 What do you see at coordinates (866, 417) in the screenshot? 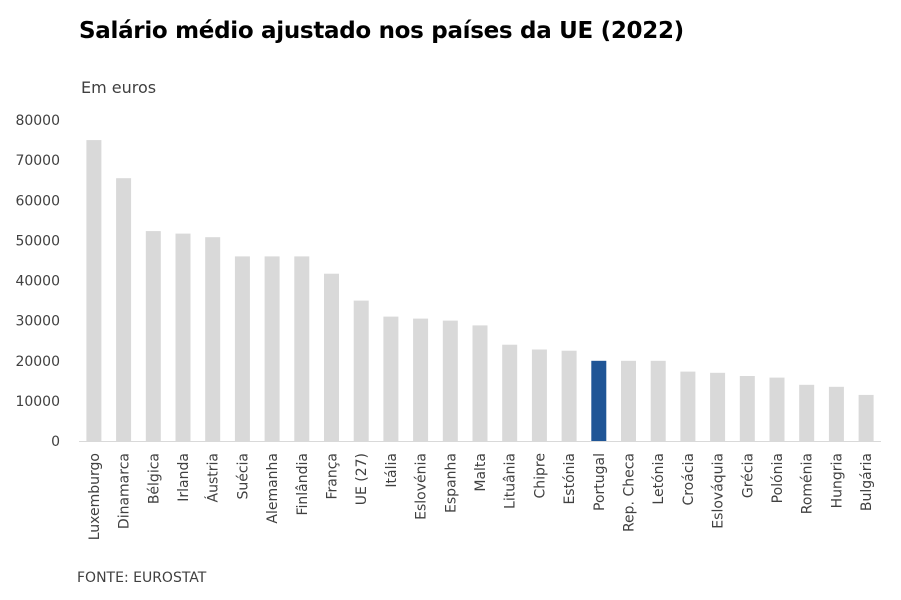
I see `bar-bulg-ria` at bounding box center [866, 417].